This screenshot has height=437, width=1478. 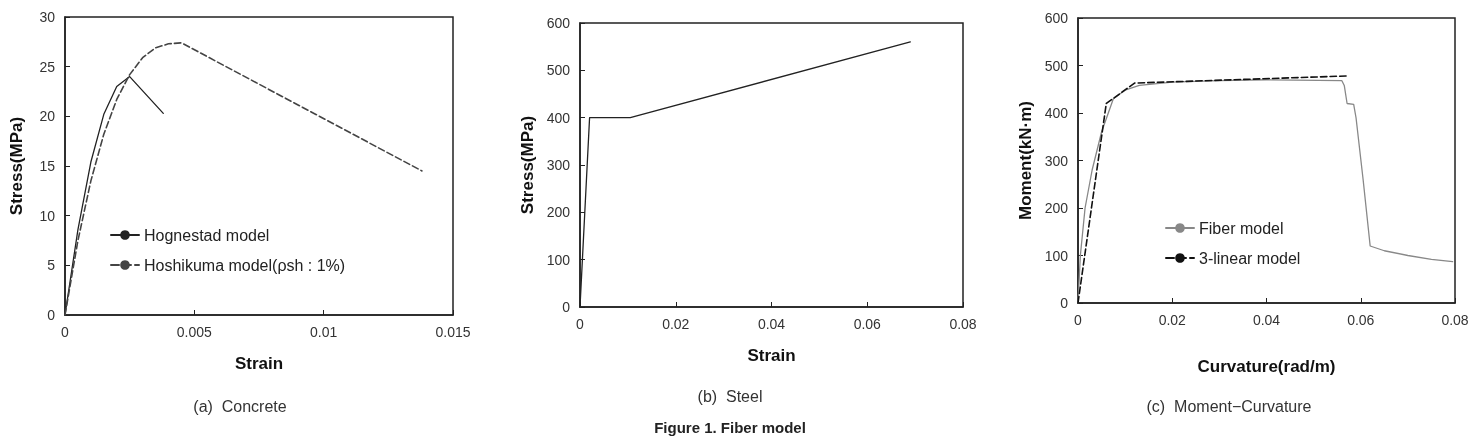 What do you see at coordinates (47, 215) in the screenshot?
I see `y-tick-label: 10` at bounding box center [47, 215].